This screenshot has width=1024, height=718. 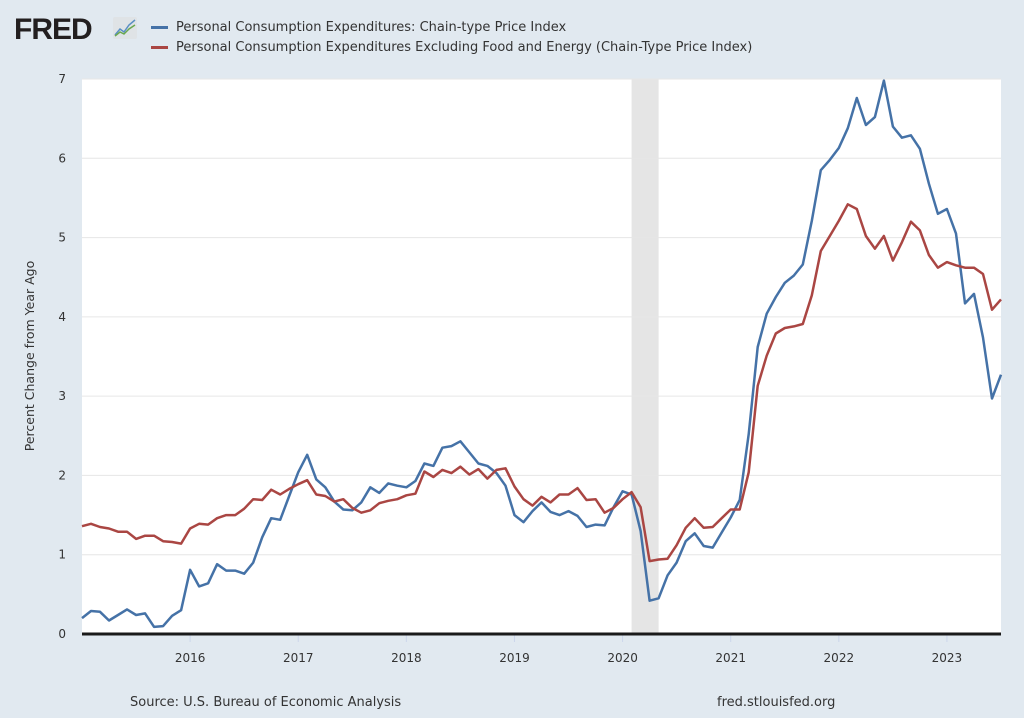 I want to click on y-tick-label: 1, so click(x=62, y=555).